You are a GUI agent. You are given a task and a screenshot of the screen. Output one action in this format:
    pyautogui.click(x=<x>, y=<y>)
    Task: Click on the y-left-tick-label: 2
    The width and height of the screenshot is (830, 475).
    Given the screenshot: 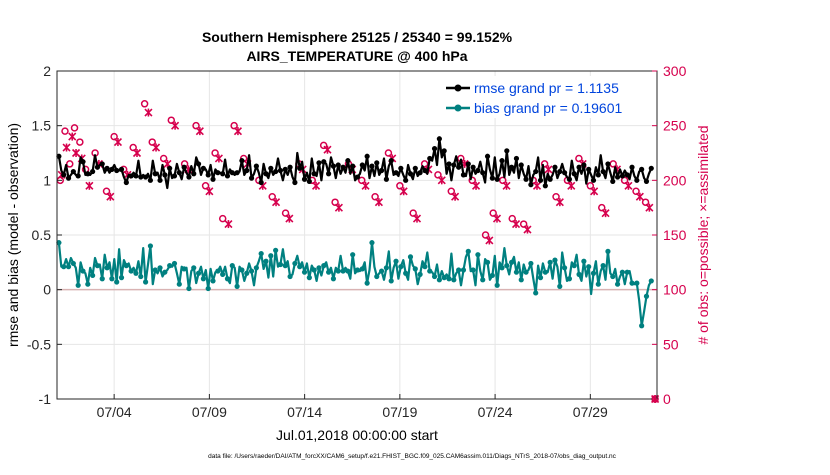 What is the action you would take?
    pyautogui.click(x=47, y=71)
    